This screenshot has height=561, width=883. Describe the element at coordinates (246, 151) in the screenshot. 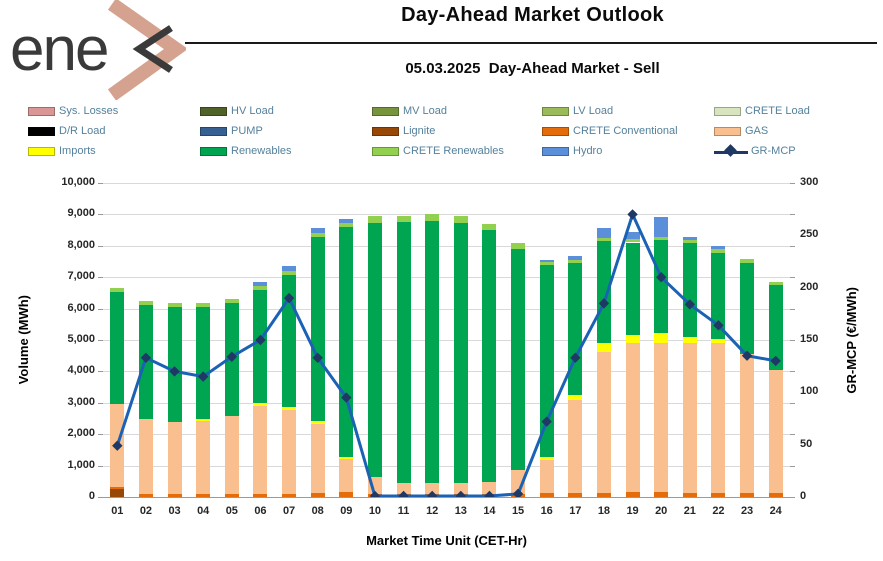

I see `legend-item-renewables: Renewables` at that location.